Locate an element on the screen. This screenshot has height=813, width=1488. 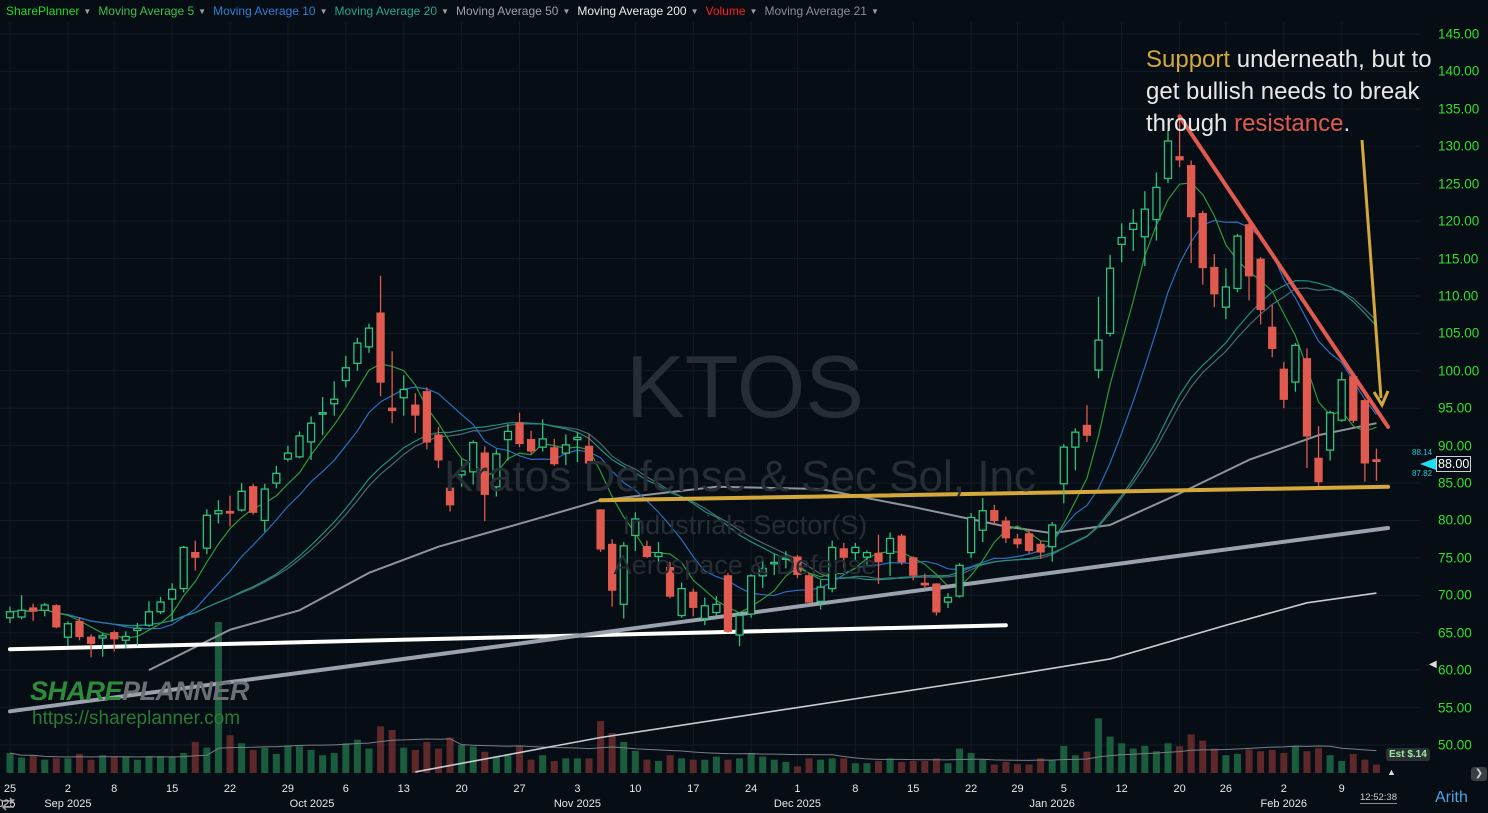
trendline-support-white is located at coordinates (508, 637).